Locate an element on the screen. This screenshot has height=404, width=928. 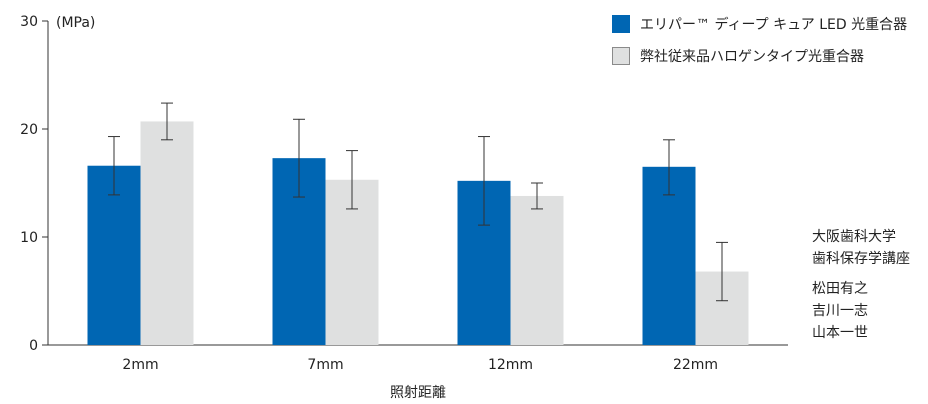
credit-university: 大阪歯科大学 is located at coordinates (854, 237).